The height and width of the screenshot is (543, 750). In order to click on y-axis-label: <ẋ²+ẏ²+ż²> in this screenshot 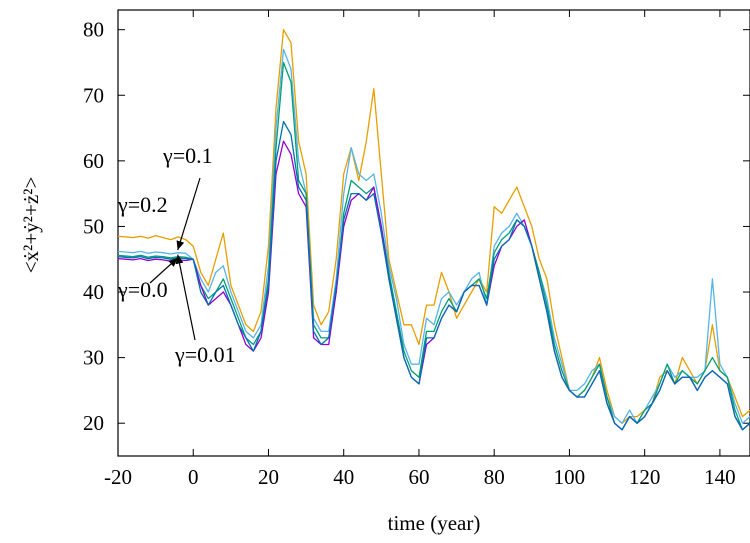, I will do `click(31, 225)`.